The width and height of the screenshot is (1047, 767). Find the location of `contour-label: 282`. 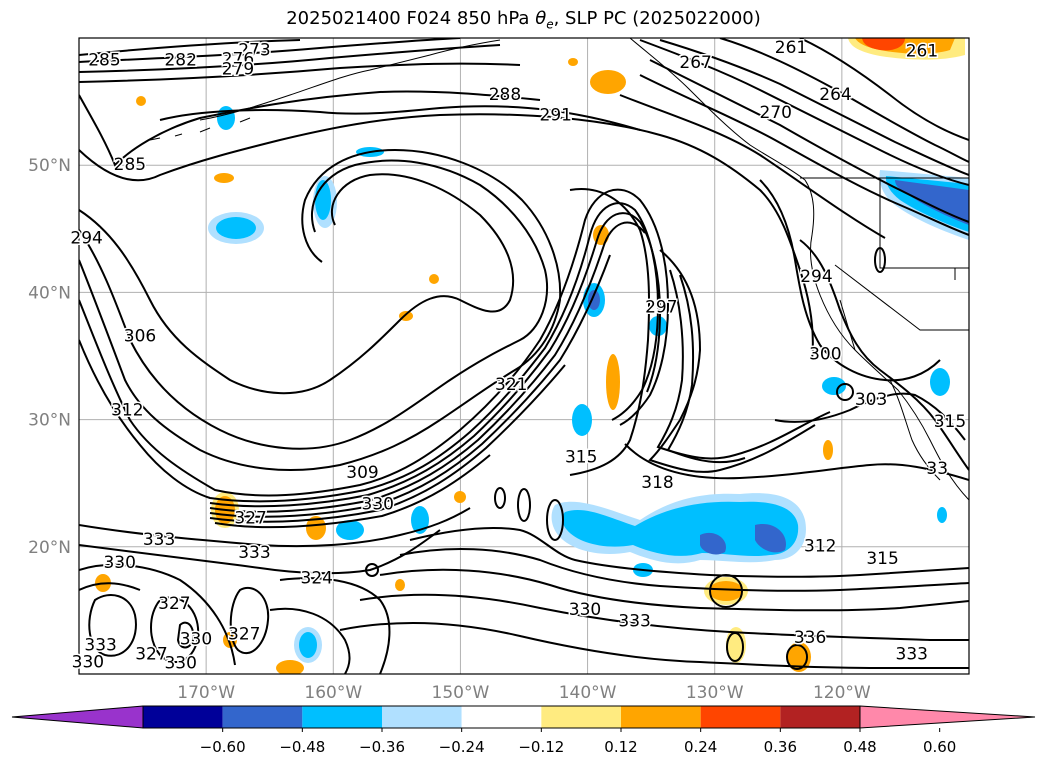

contour-label: 282 is located at coordinates (180, 61).